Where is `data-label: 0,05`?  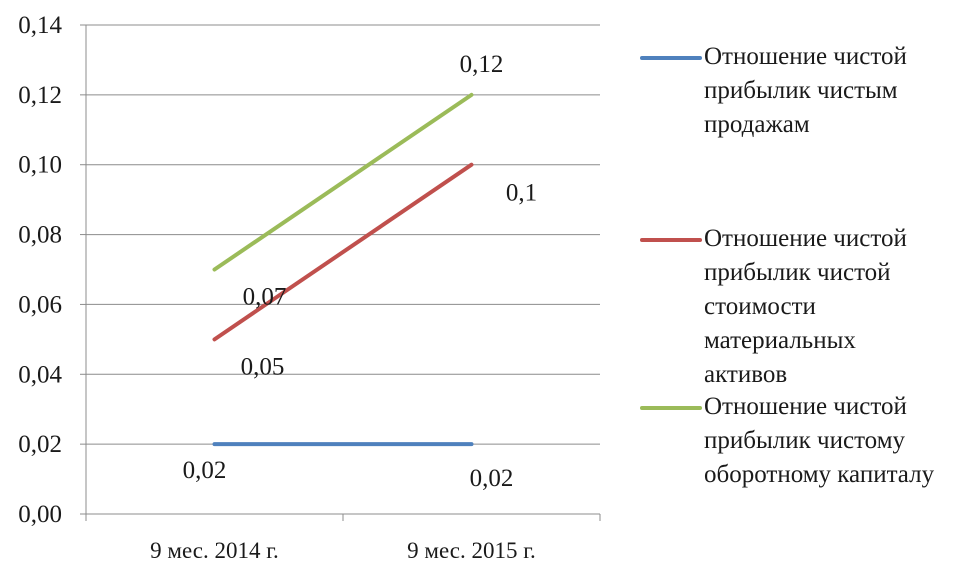
data-label: 0,05 is located at coordinates (263, 366).